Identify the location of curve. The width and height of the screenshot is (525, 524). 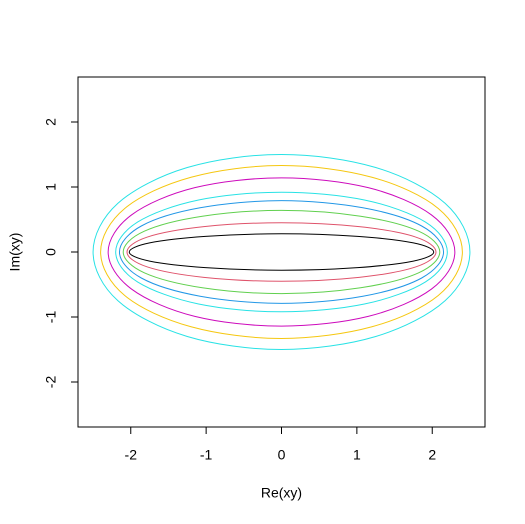
(281, 252).